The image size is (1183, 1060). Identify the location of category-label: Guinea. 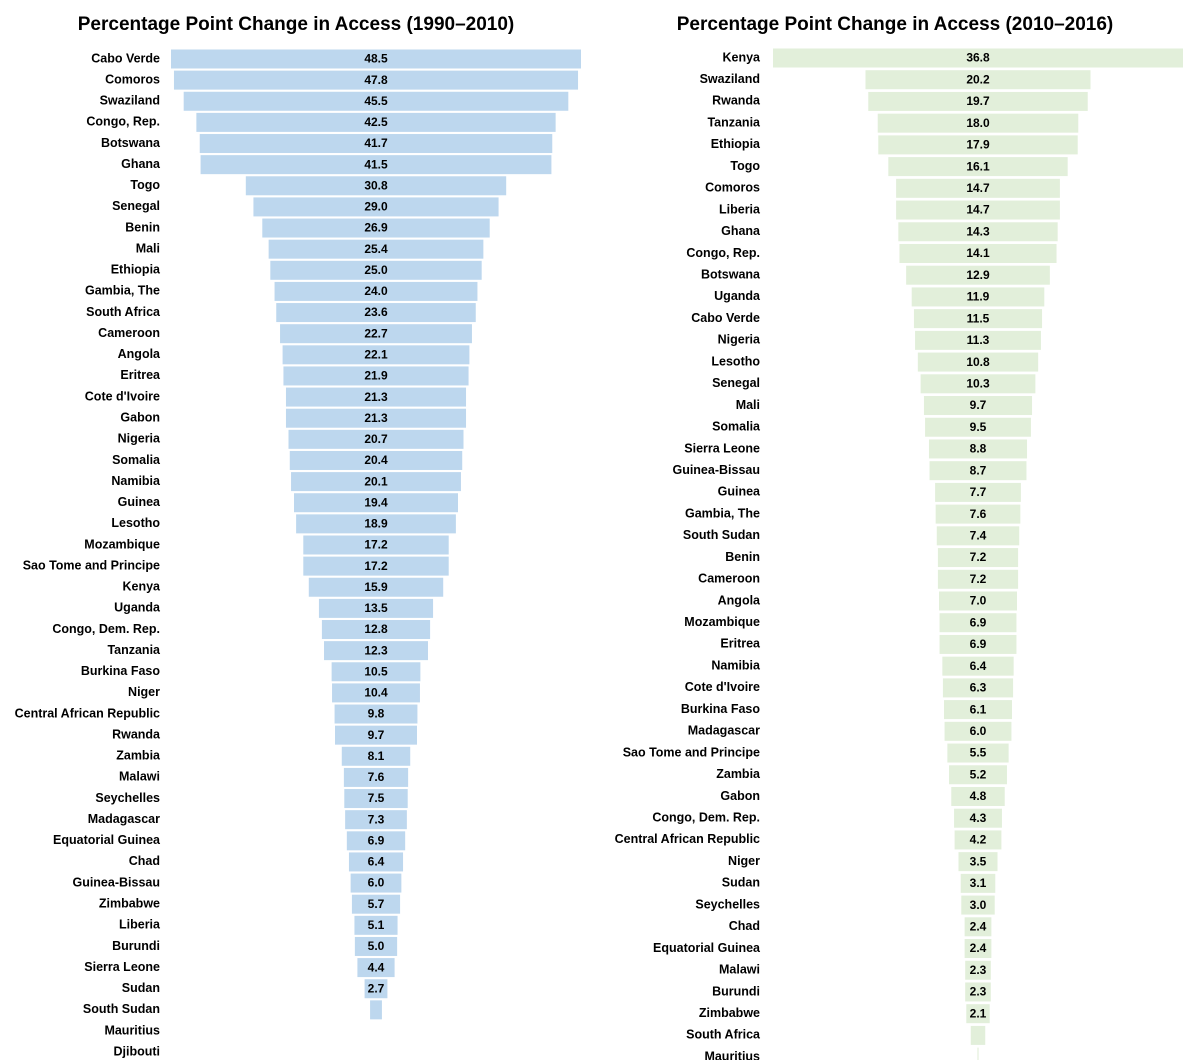
(139, 502).